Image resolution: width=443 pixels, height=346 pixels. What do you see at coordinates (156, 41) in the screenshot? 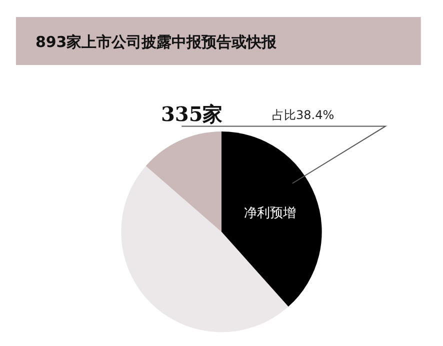
I see `chart-title: 893家上市公司披露中报预告或快报` at bounding box center [156, 41].